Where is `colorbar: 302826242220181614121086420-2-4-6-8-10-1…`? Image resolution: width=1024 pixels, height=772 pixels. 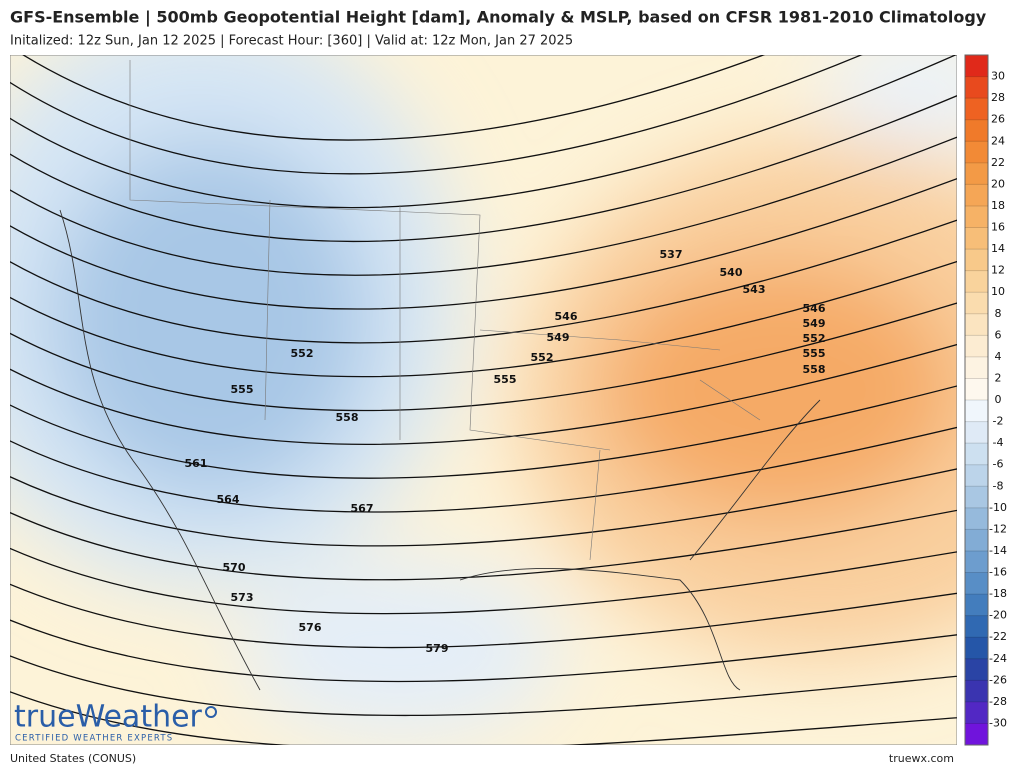
colorbar: 302826242220181614121086420-2-4-6-8-10-1… is located at coordinates (985, 400).